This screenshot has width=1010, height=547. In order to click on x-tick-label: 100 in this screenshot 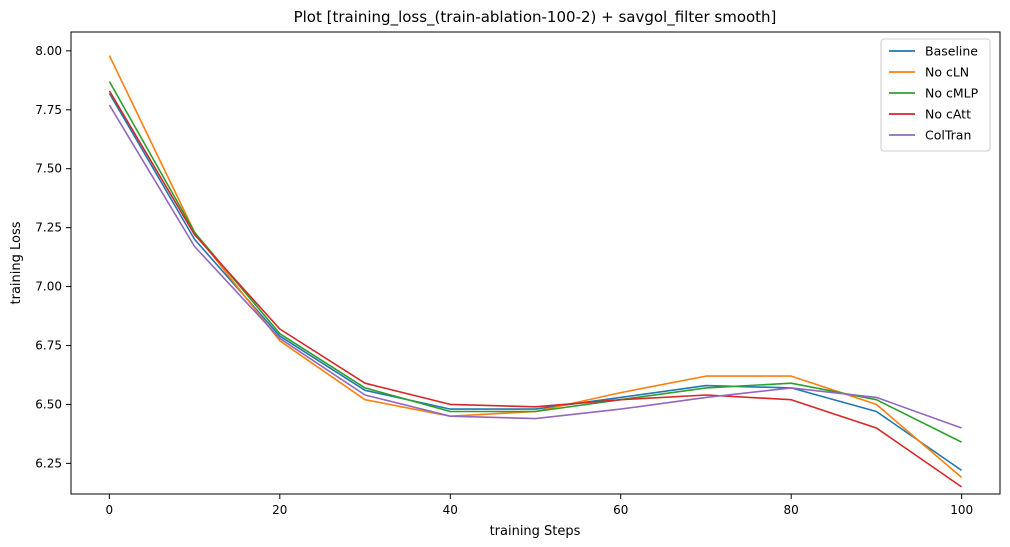, I will do `click(961, 510)`.